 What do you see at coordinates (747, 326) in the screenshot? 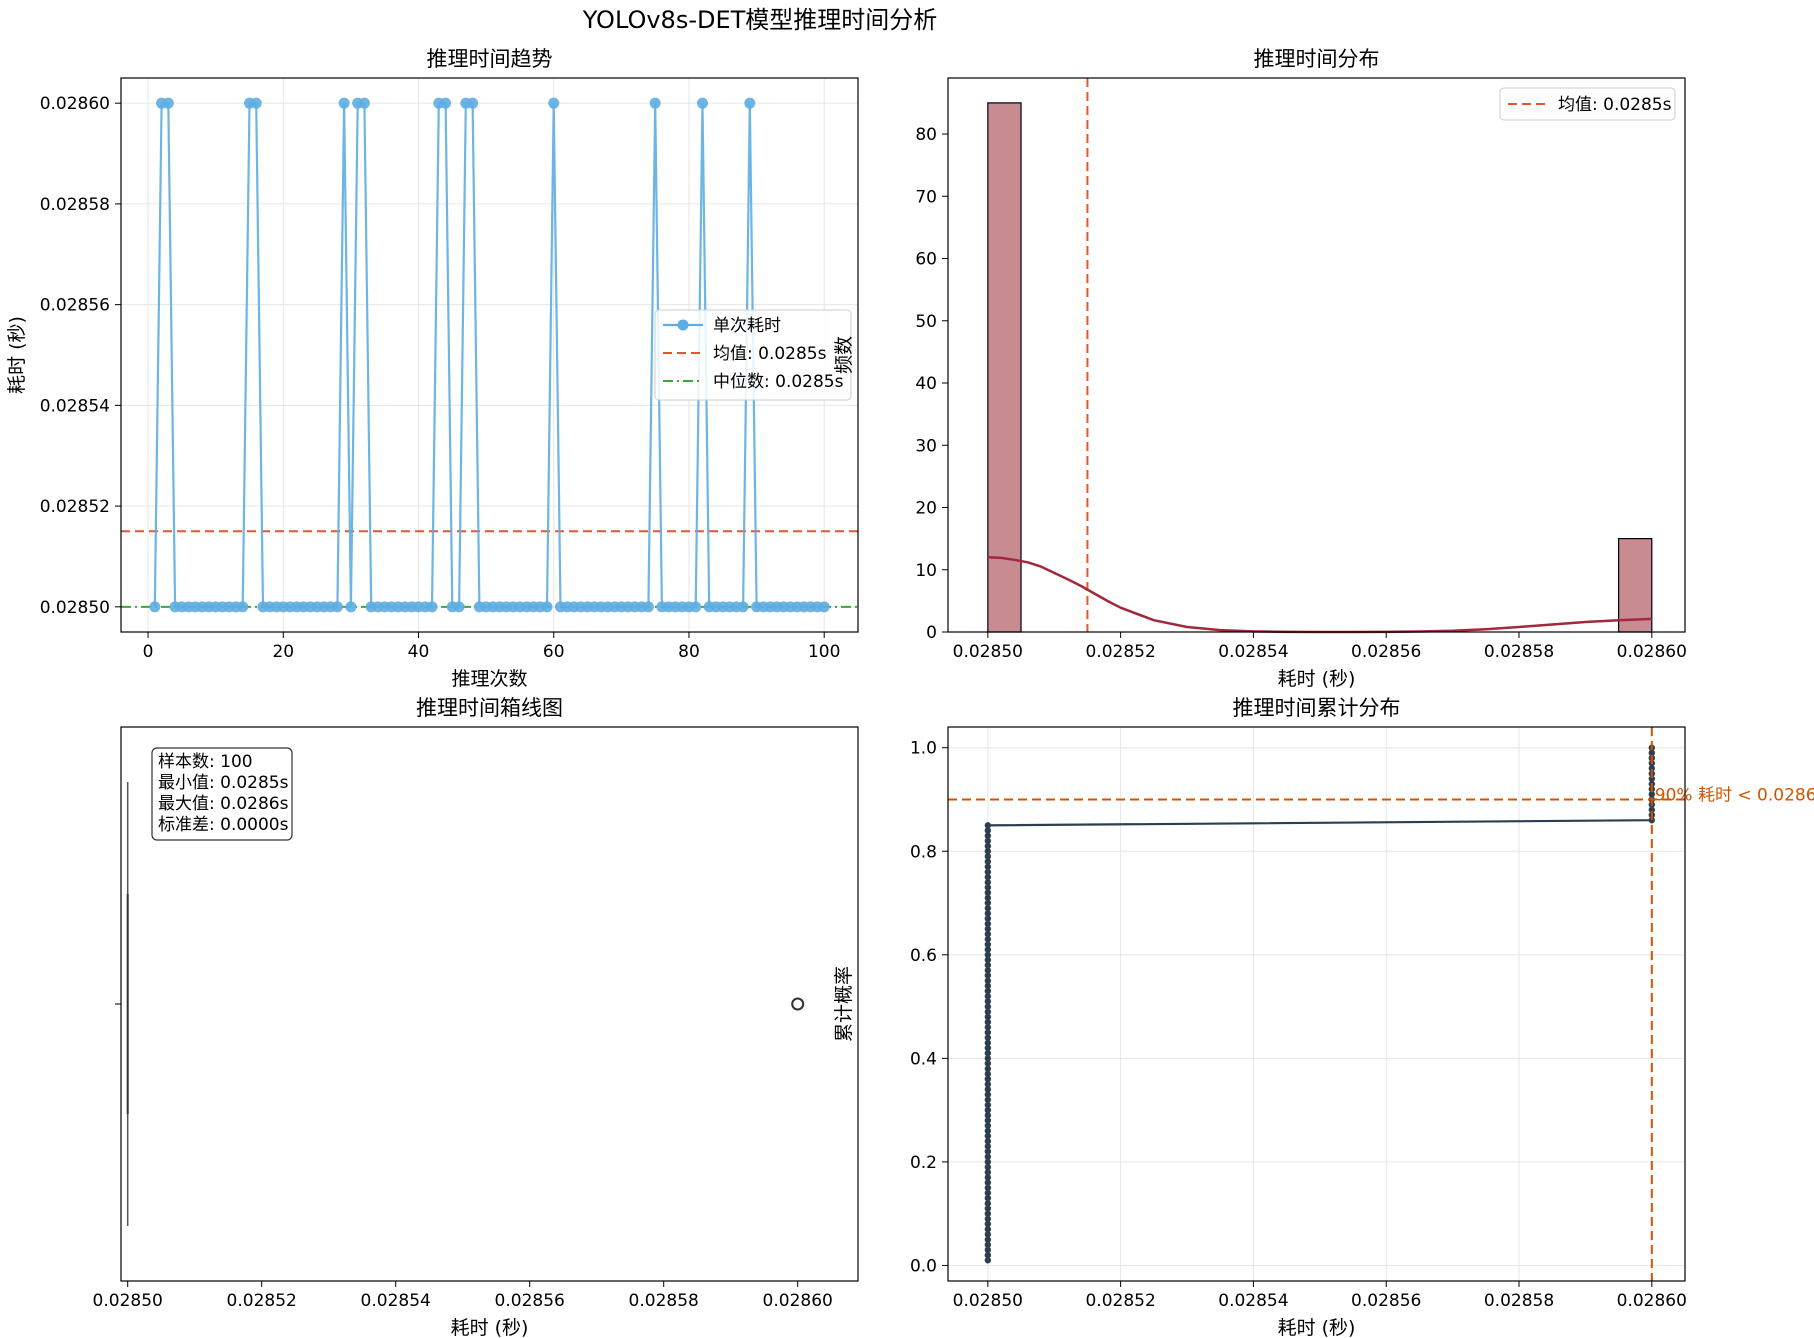
I see `legend-label: 单次耗时` at bounding box center [747, 326].